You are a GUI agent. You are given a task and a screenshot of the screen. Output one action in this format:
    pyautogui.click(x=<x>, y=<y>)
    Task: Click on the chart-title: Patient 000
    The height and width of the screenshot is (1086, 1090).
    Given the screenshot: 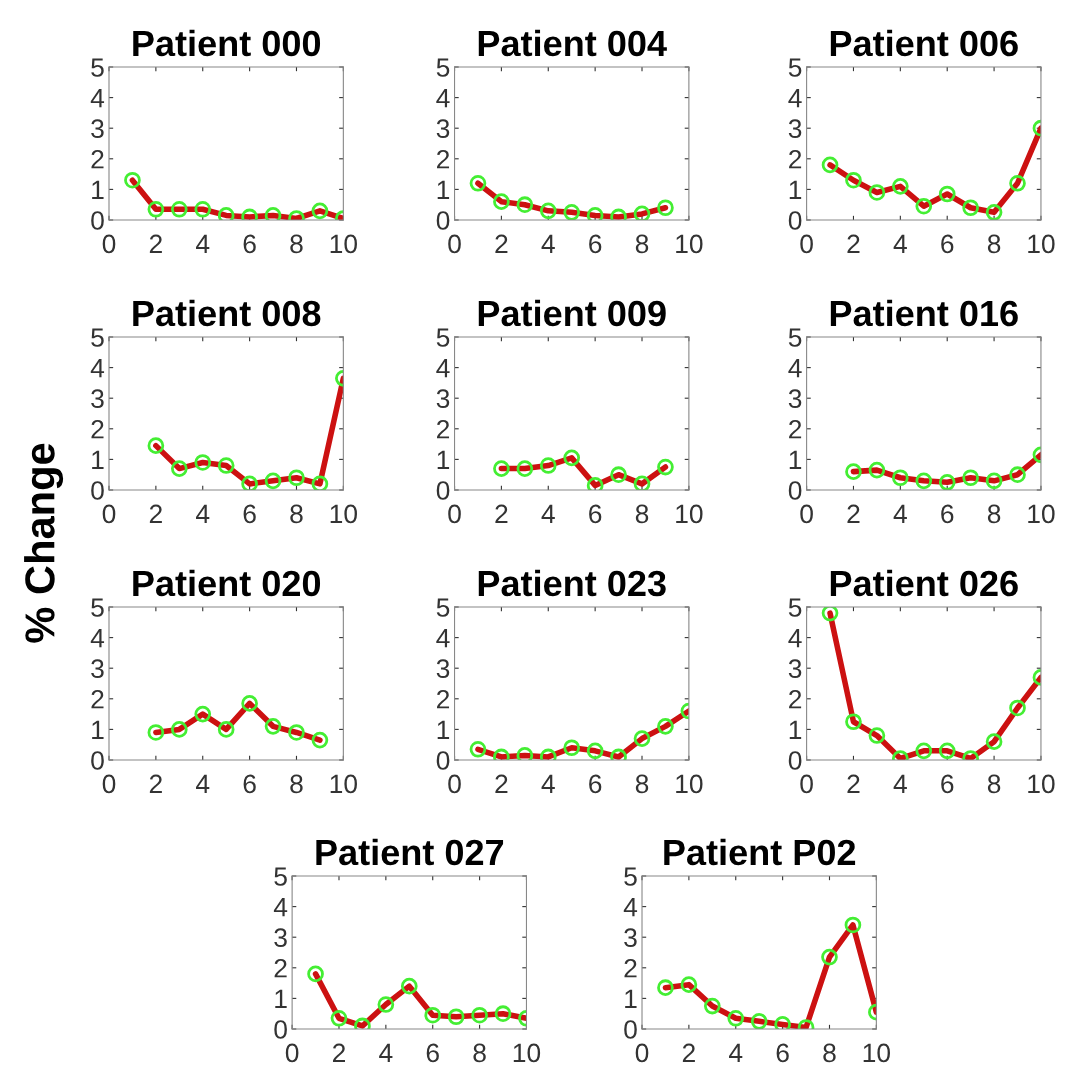 What is the action you would take?
    pyautogui.click(x=227, y=43)
    